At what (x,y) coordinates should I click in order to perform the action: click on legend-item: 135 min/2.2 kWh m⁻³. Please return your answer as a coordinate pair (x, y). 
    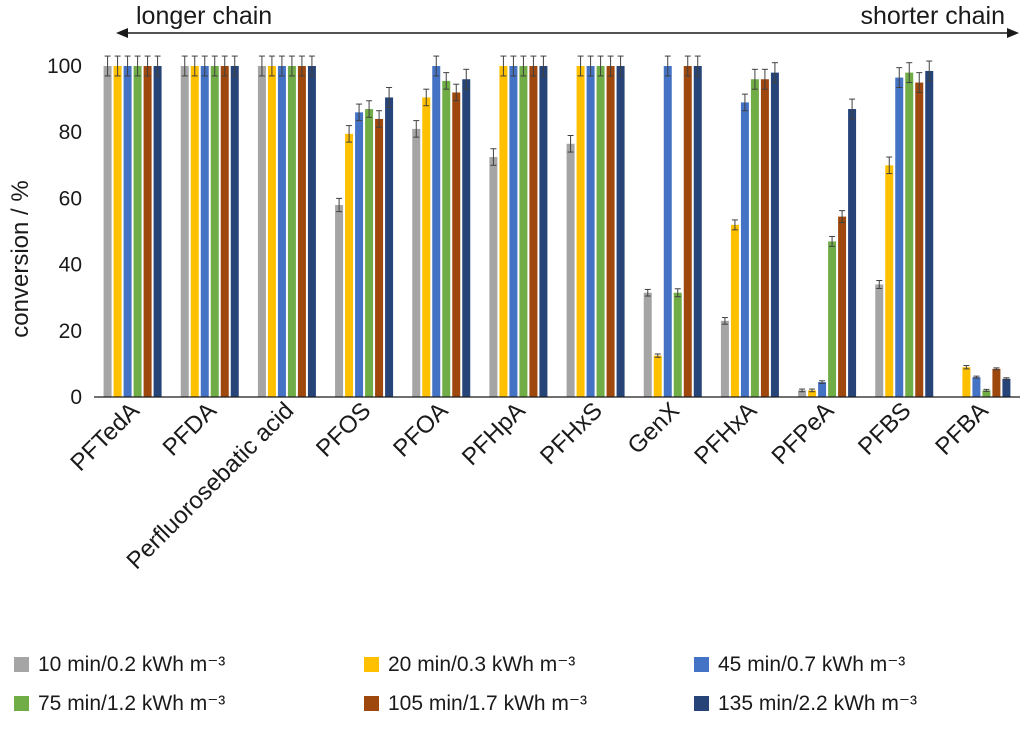
    Looking at the image, I should click on (854, 703).